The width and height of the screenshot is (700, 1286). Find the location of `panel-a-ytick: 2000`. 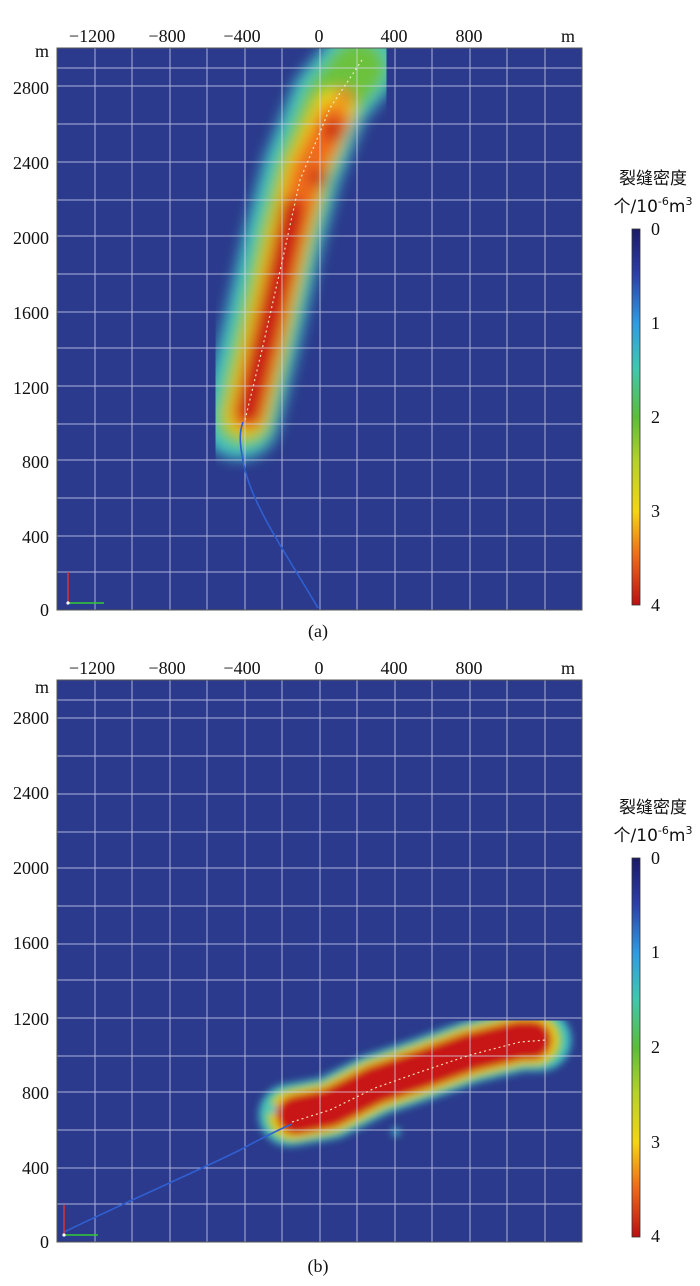

panel-a-ytick: 2000 is located at coordinates (31, 238).